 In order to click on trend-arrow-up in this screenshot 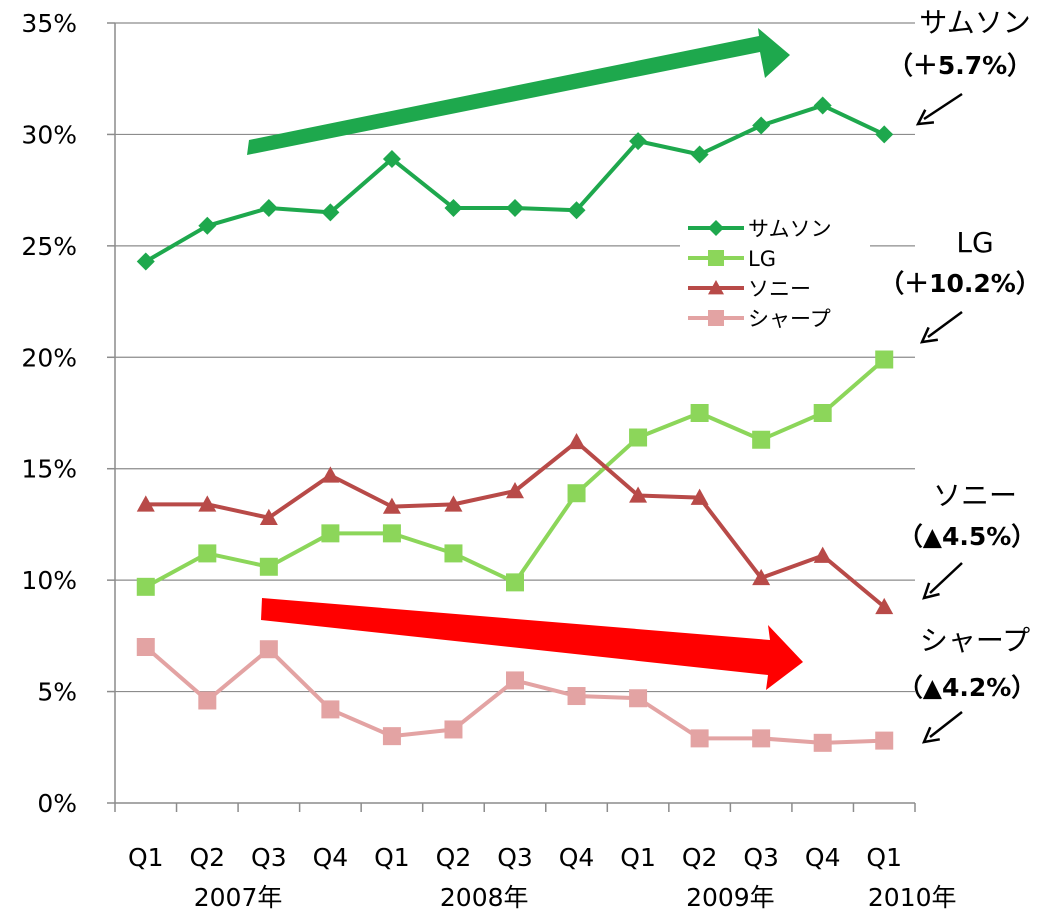, I will do `click(518, 91)`.